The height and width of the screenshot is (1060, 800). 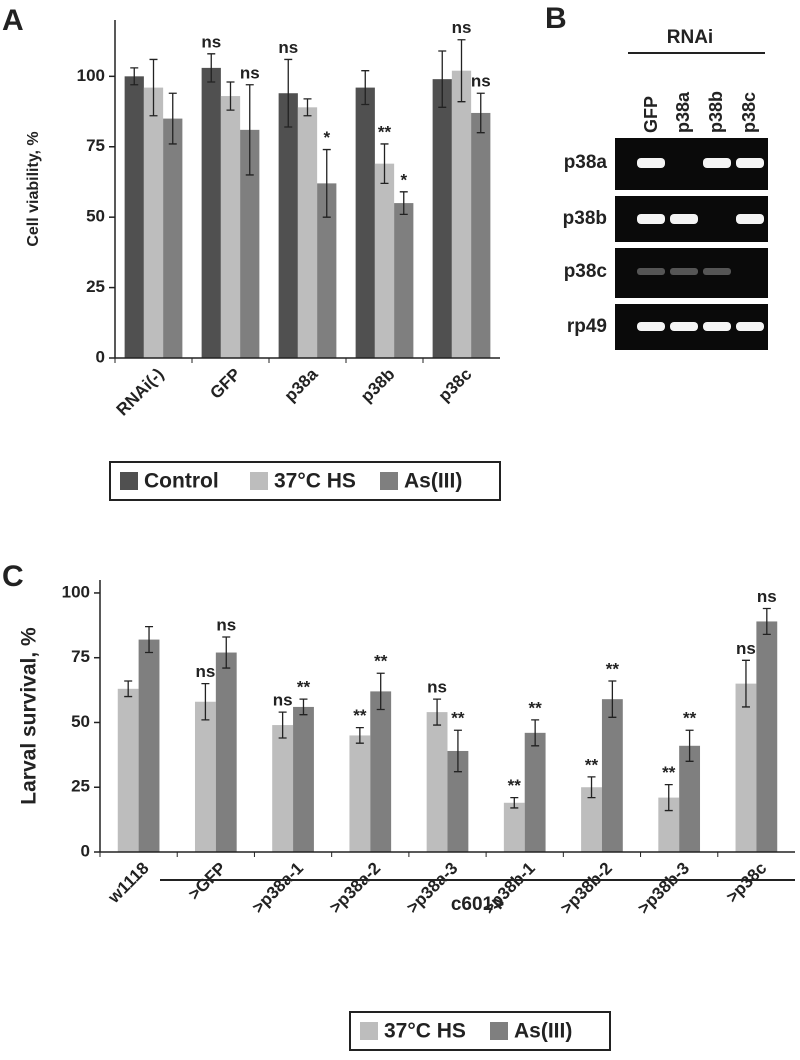 I want to click on legend-label: 37°C HS, so click(x=425, y=1031).